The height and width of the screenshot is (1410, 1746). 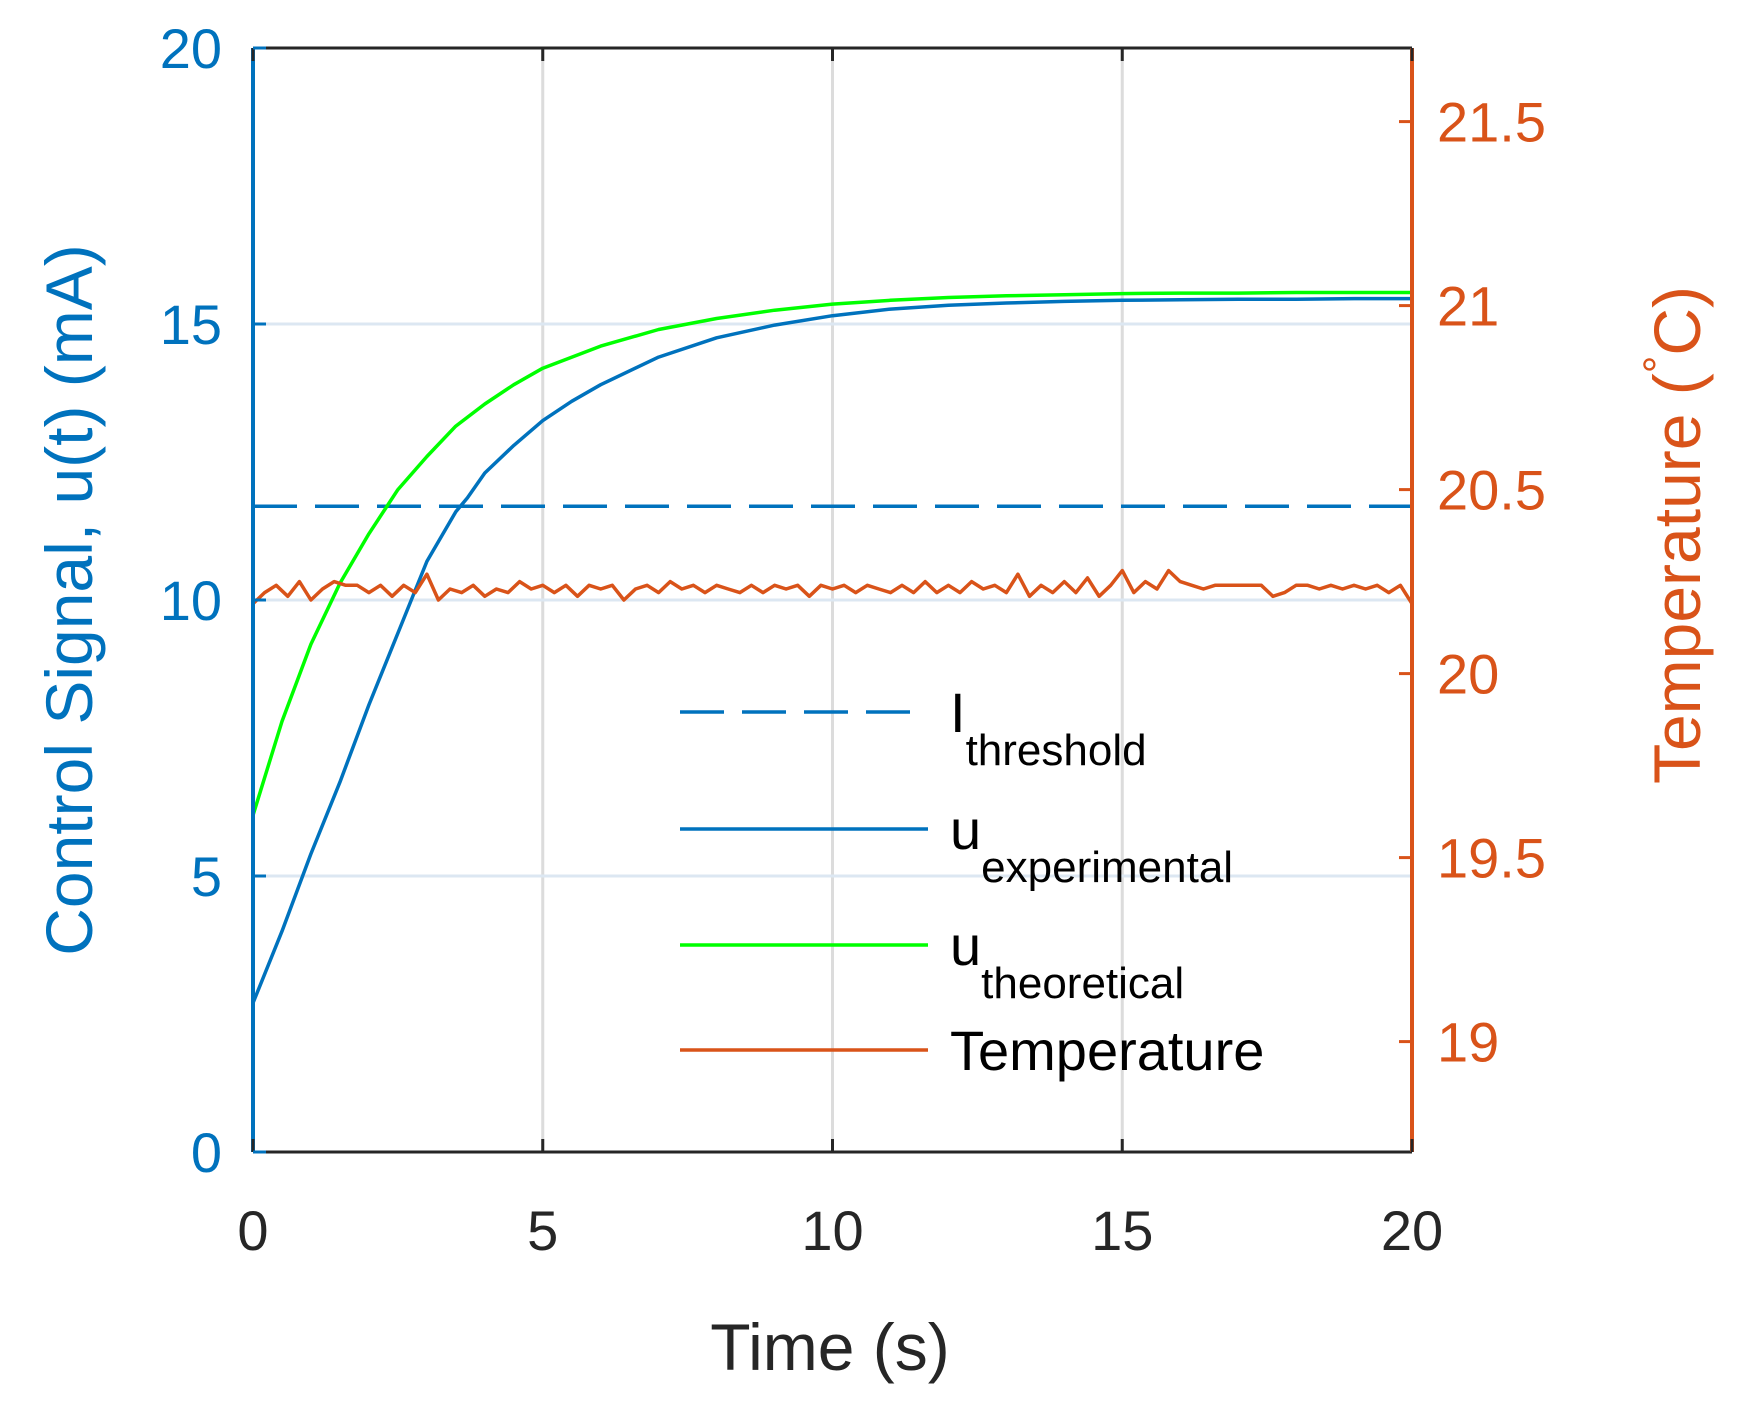 What do you see at coordinates (206, 876) in the screenshot?
I see `y-left-tick-label-1: 5` at bounding box center [206, 876].